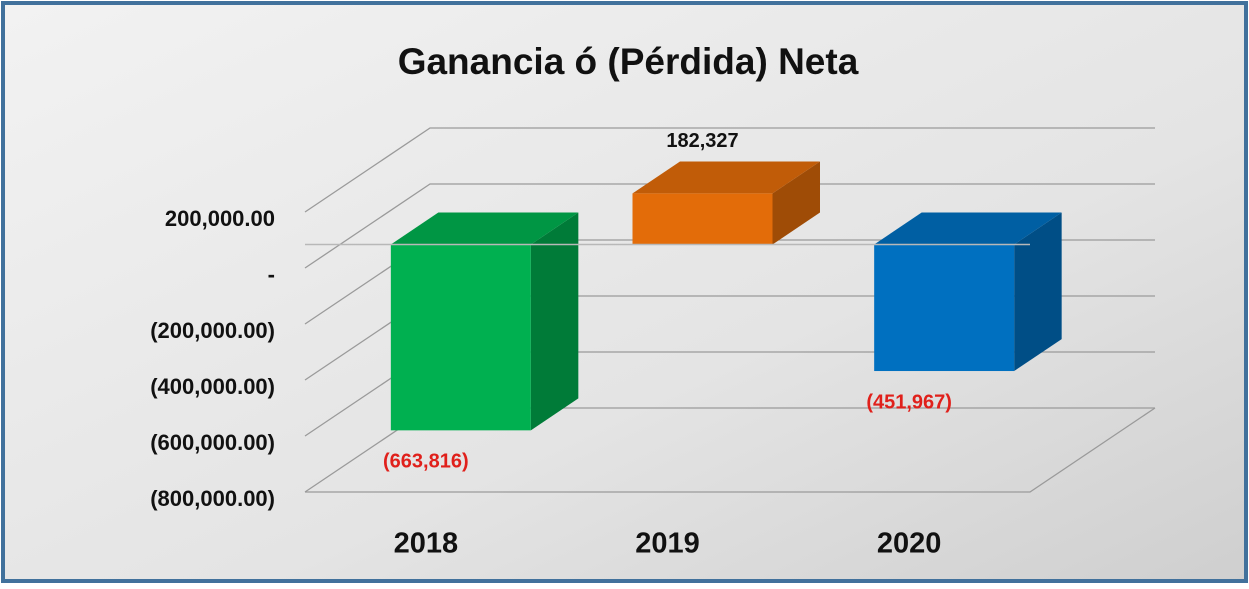  I want to click on x-tick-label: 2020, so click(909, 544).